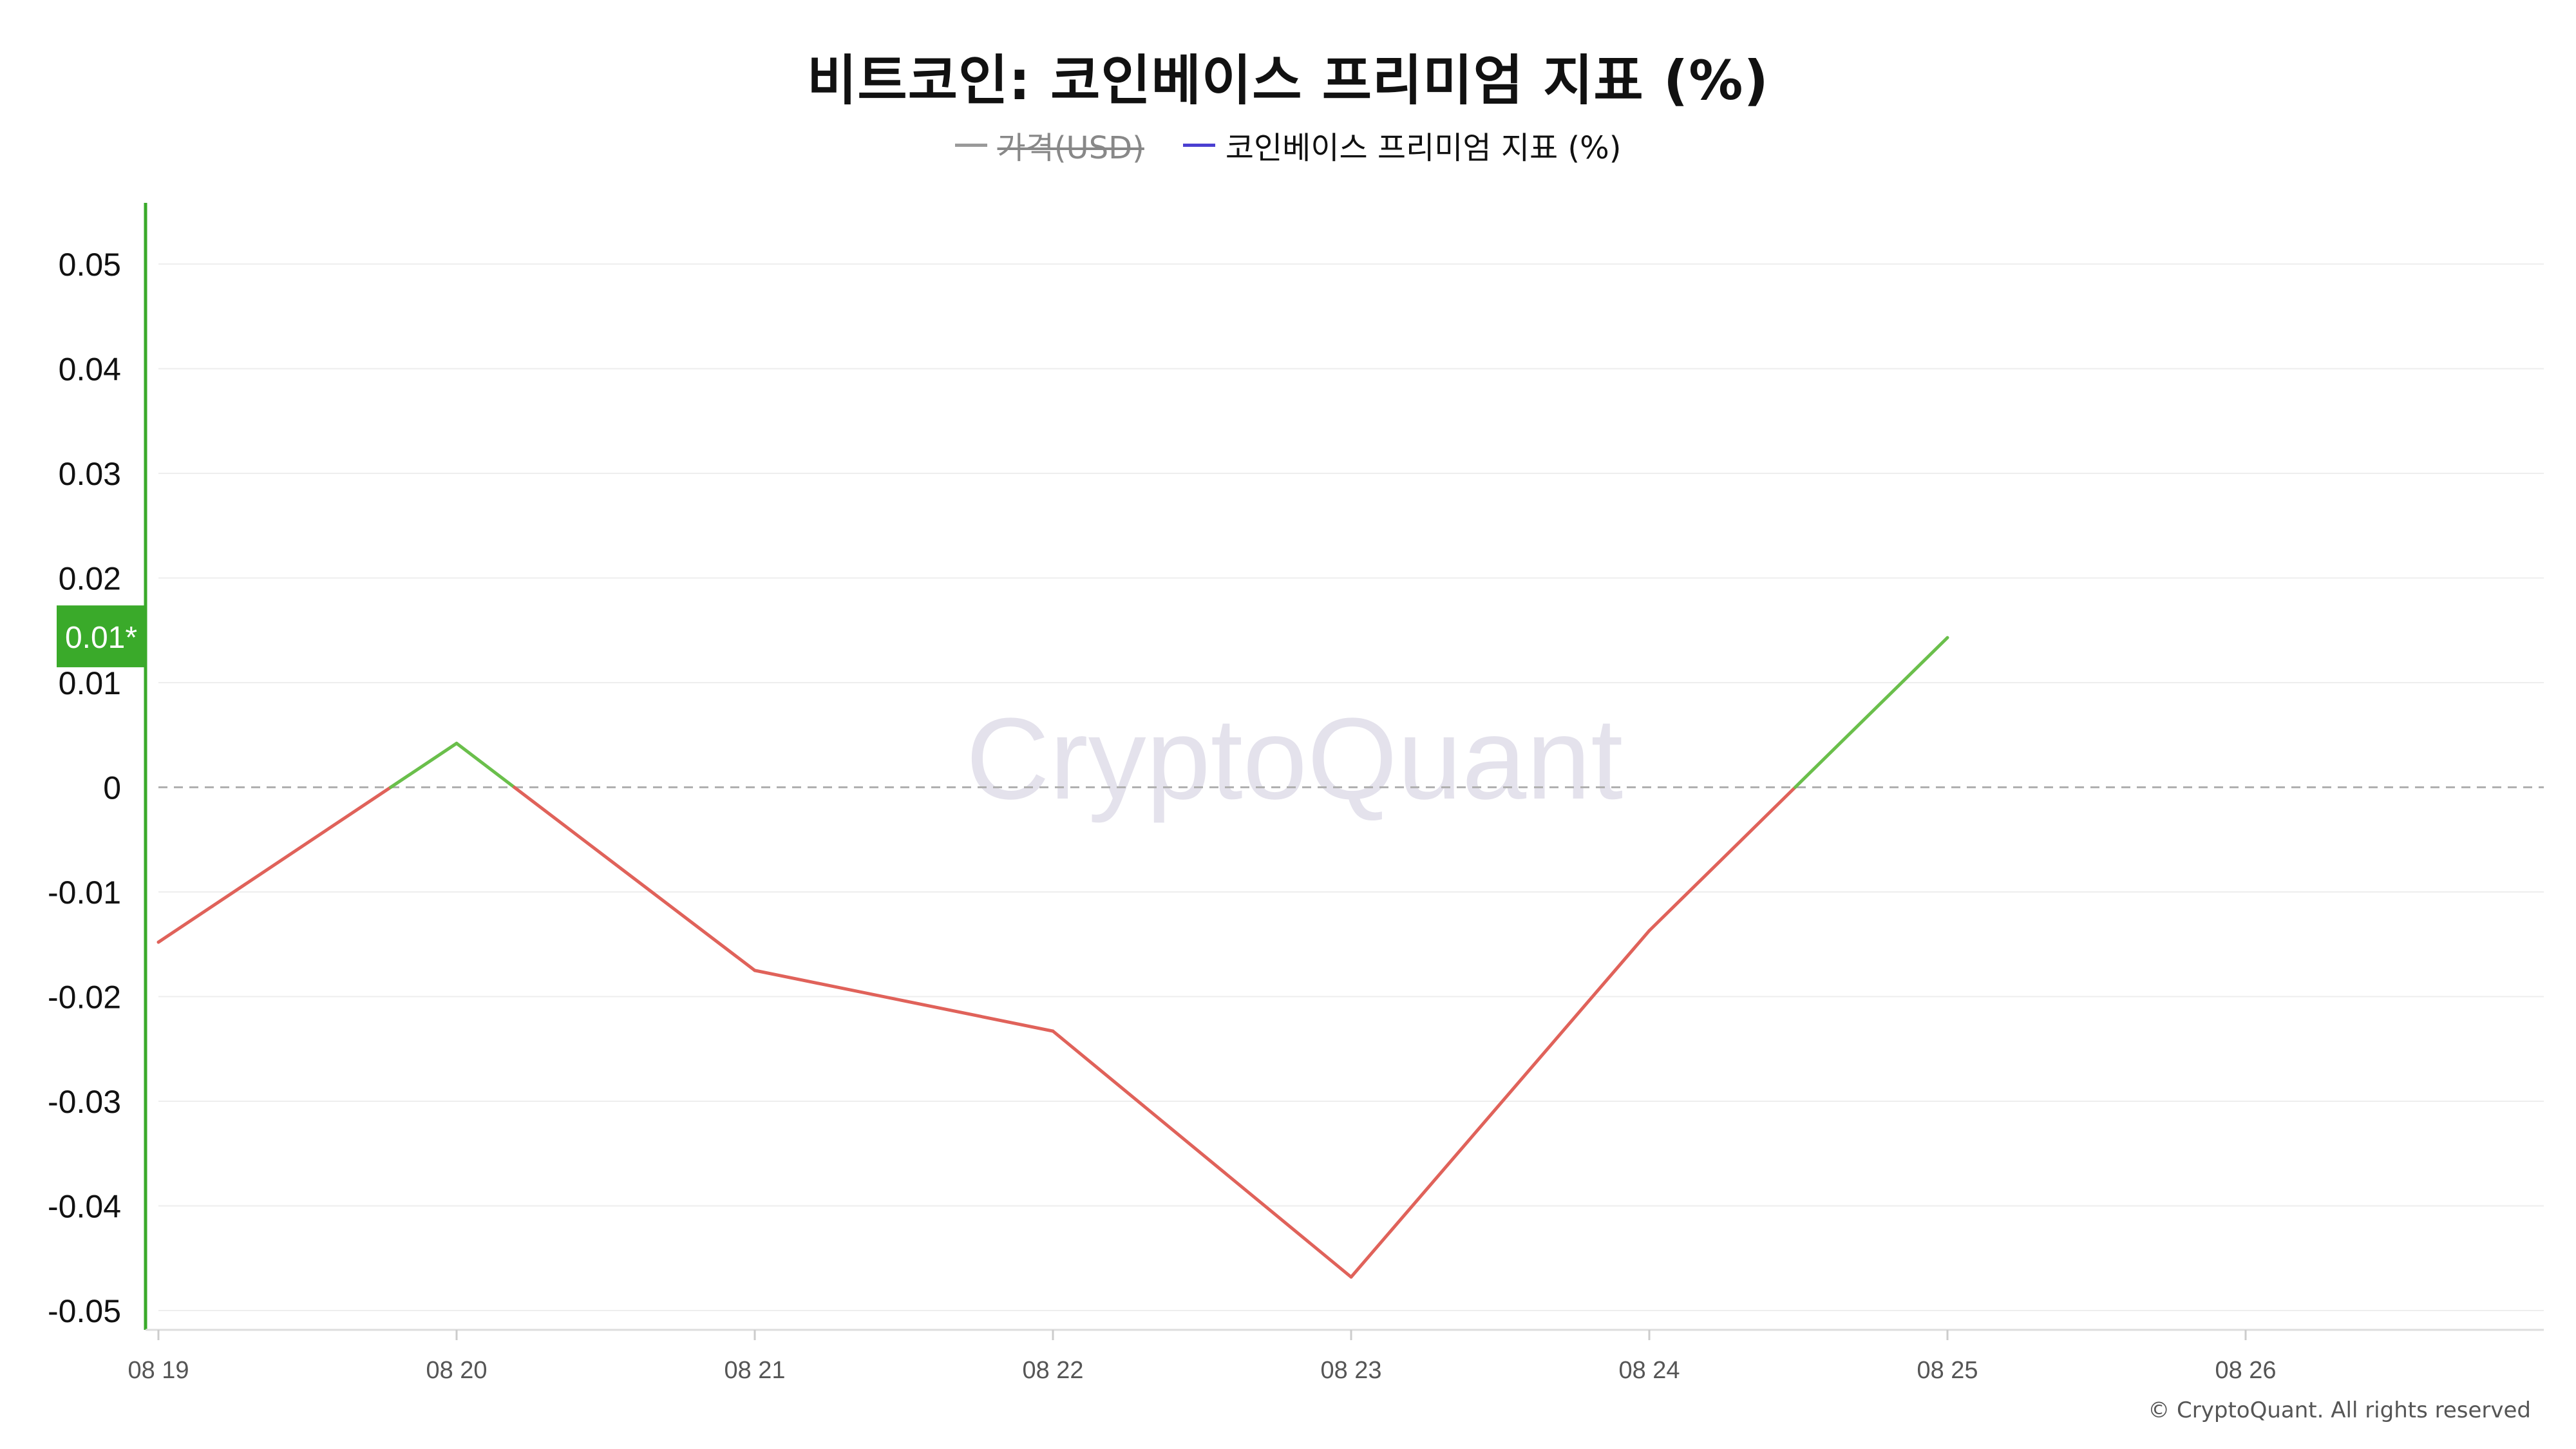 Image resolution: width=2576 pixels, height=1449 pixels. What do you see at coordinates (1288, 80) in the screenshot?
I see `chart-title: 비트코인: 코인베이스 프리미엄 지표 (%)` at bounding box center [1288, 80].